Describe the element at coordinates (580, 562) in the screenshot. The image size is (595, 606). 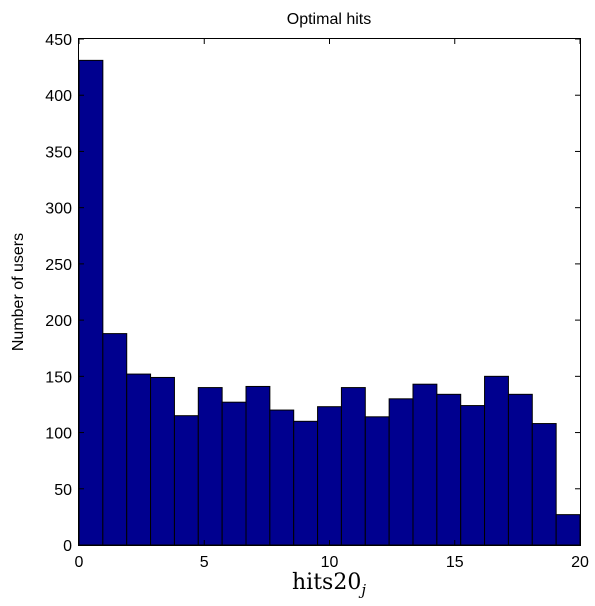
I see `x-tick-label: 20` at that location.